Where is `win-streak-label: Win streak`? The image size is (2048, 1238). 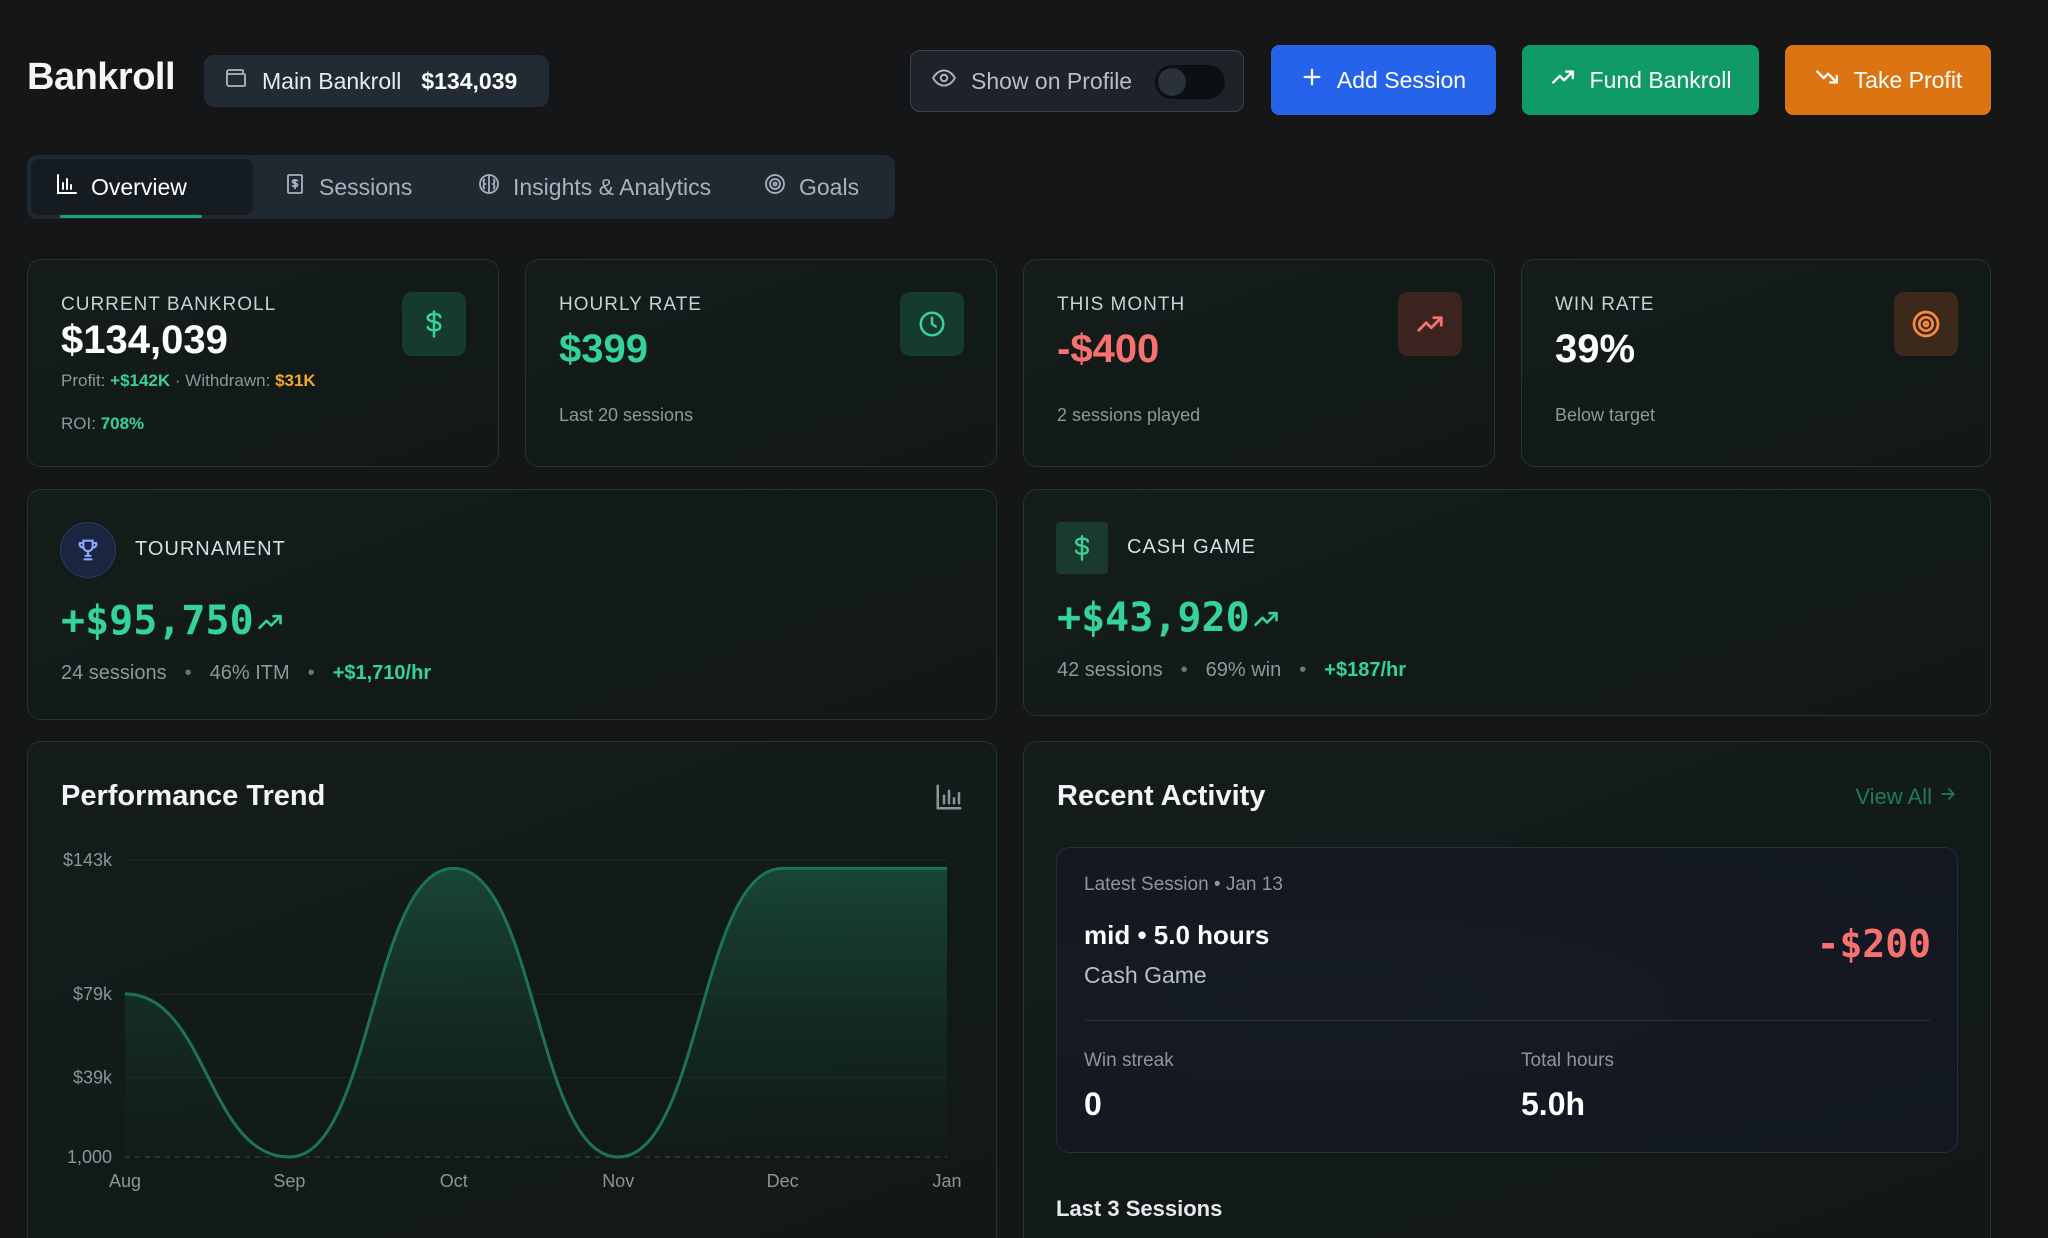
win-streak-label: Win streak is located at coordinates (1129, 1060).